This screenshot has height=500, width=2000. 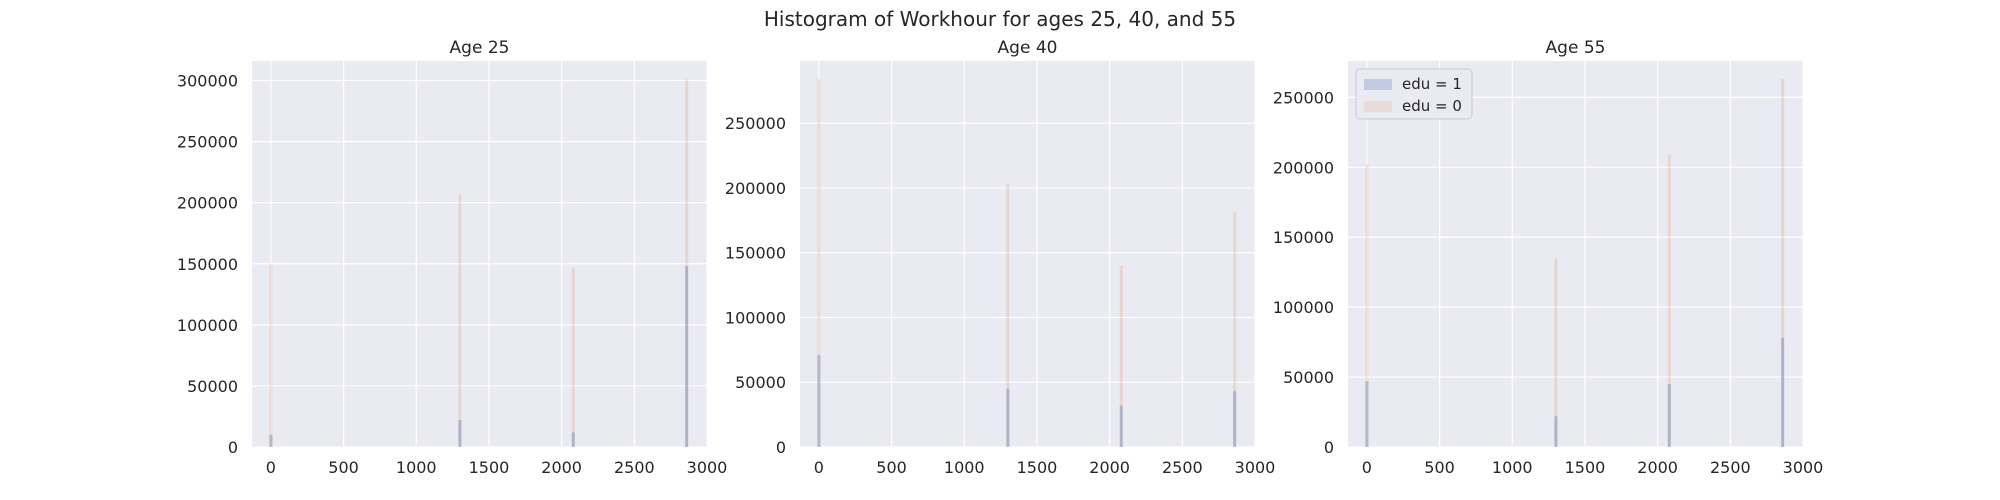 I want to click on legend: edu = 1 edu = 0, so click(x=1414, y=94).